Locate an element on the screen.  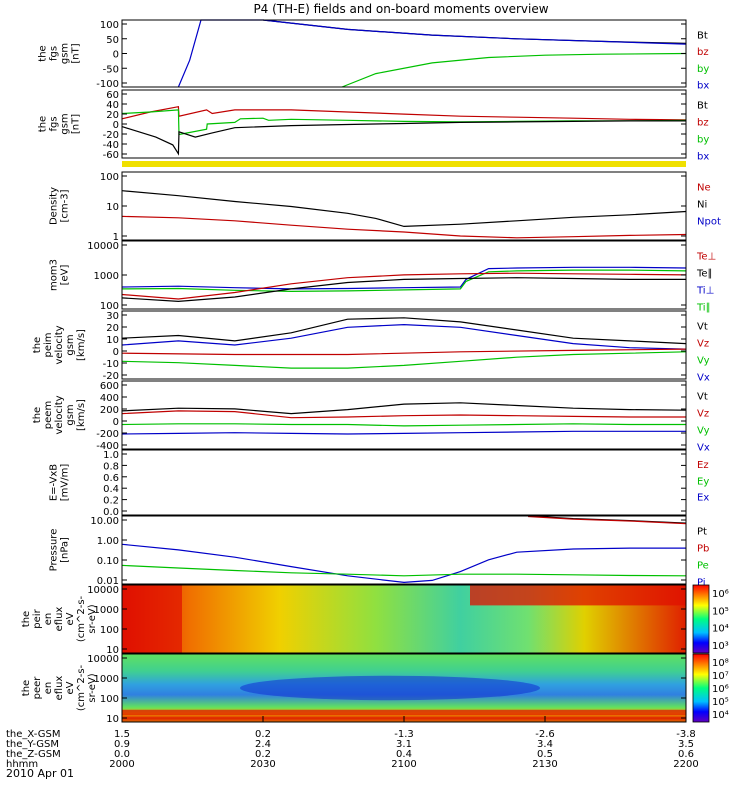
y-label-line: peim is located at coordinates (48, 344).